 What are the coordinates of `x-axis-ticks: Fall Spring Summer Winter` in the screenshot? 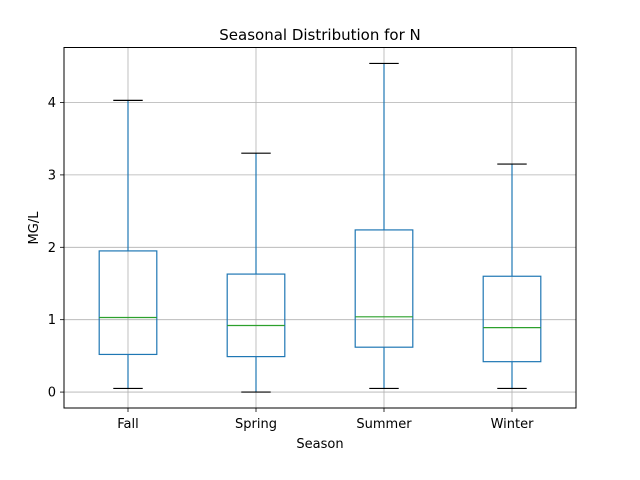 It's located at (325, 420).